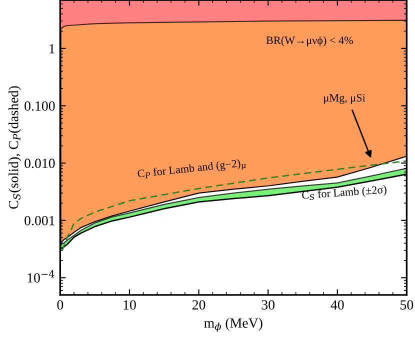  Describe the element at coordinates (407, 305) in the screenshot. I see `x-tick-label: 50` at that location.